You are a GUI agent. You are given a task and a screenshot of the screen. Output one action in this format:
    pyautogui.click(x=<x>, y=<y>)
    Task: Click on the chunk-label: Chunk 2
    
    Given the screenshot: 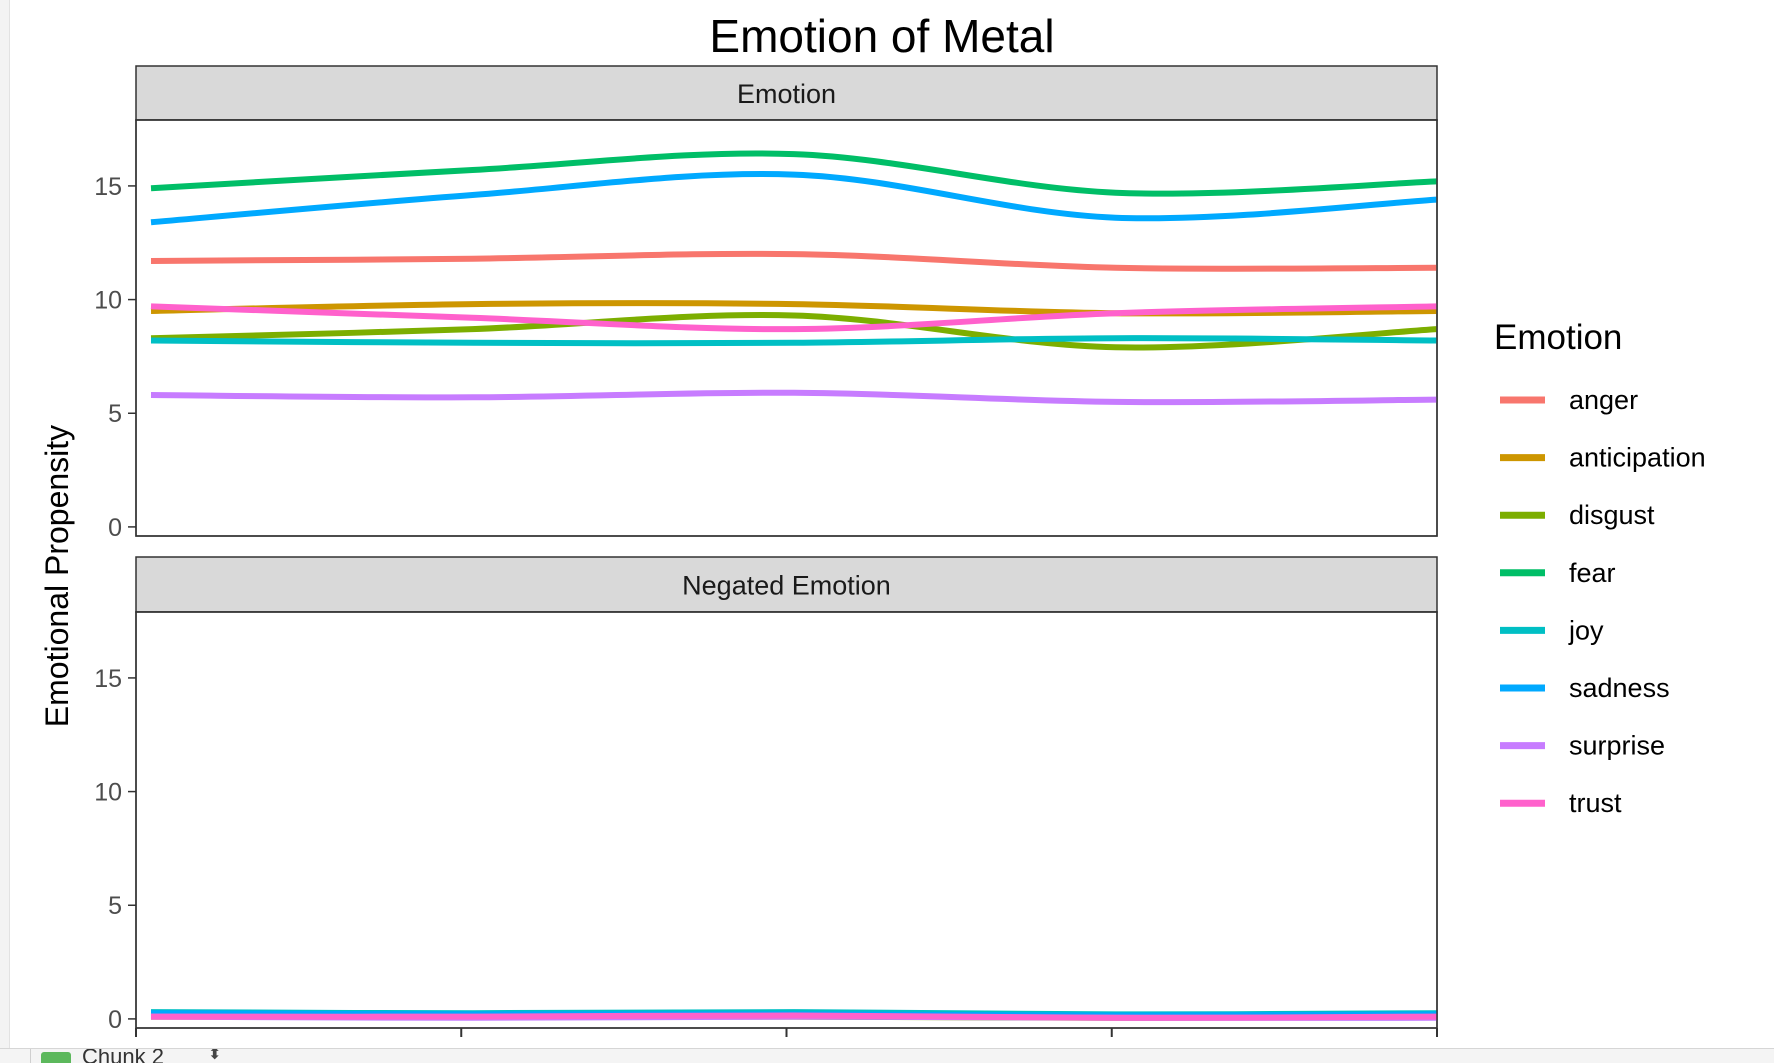 What is the action you would take?
    pyautogui.click(x=123, y=1055)
    